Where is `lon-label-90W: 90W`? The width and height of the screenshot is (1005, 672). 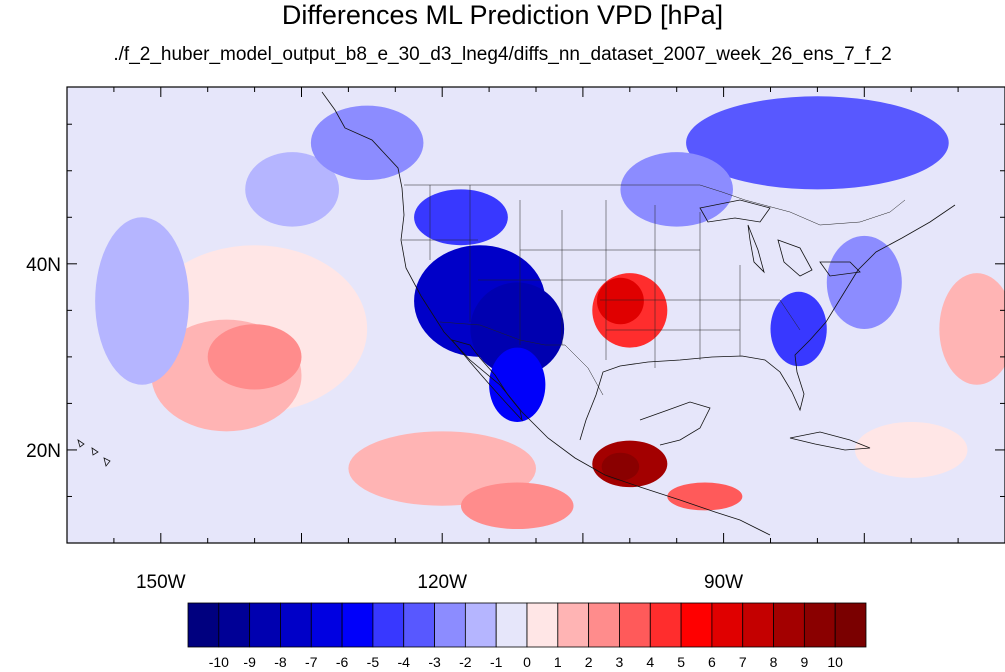 lon-label-90W: 90W is located at coordinates (723, 582).